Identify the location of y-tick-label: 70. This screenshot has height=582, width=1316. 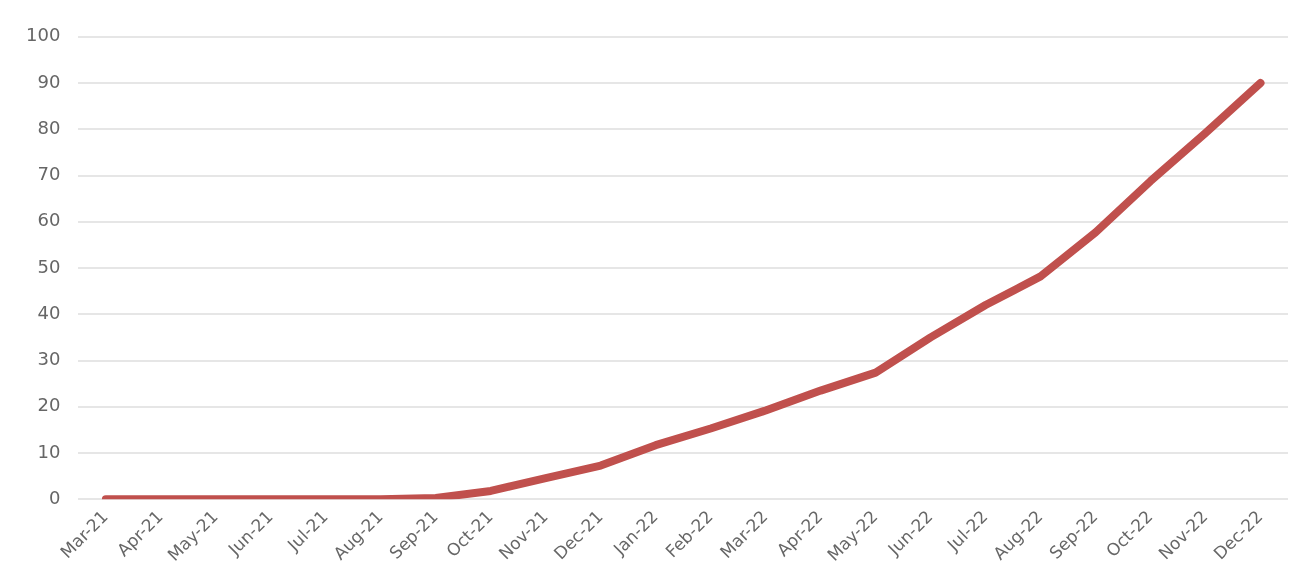
(49, 174).